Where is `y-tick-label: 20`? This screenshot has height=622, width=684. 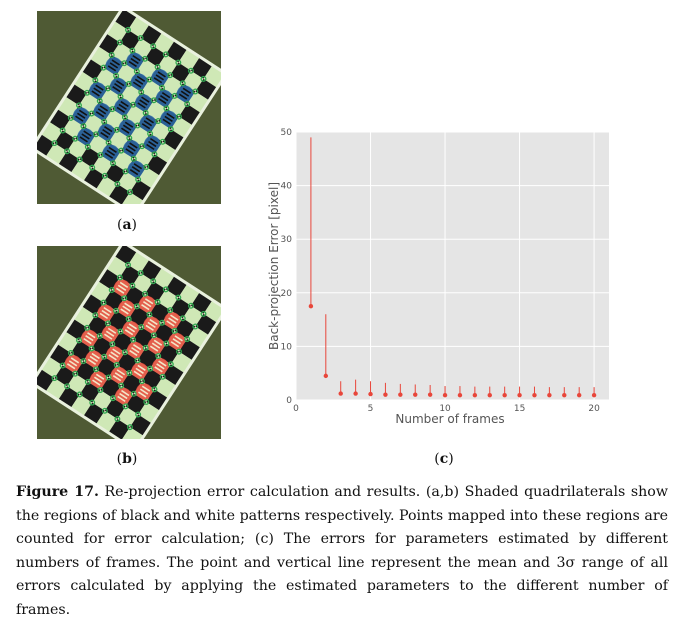
y-tick-label: 20 is located at coordinates (287, 294).